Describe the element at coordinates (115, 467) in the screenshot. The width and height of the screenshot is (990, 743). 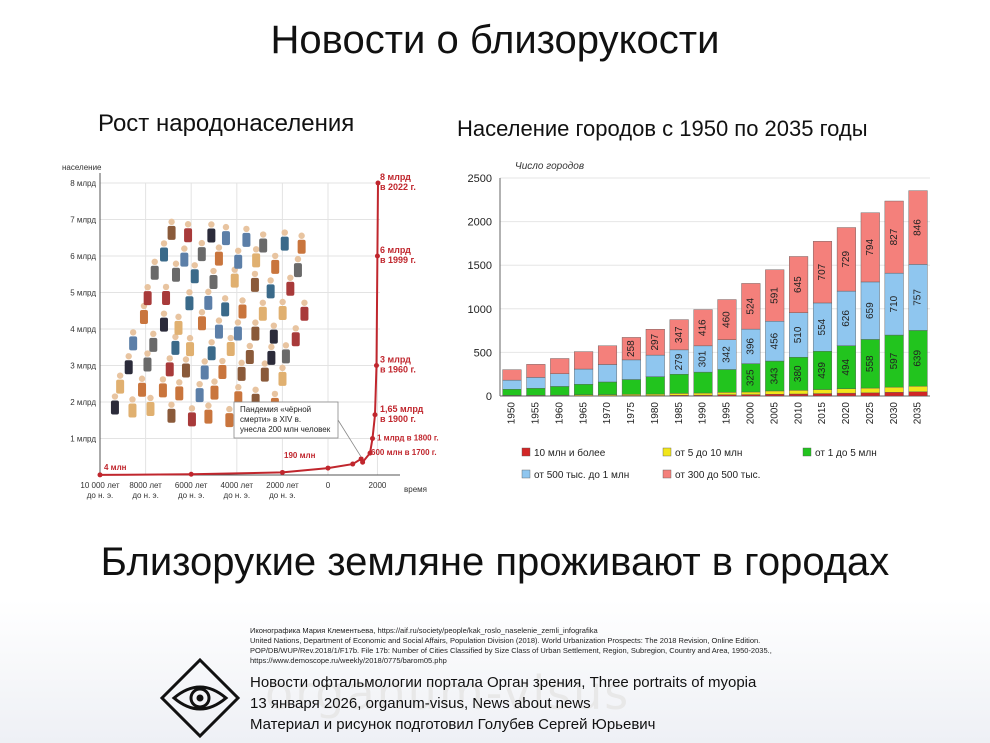
I see `annotation-label: 4 млн` at that location.